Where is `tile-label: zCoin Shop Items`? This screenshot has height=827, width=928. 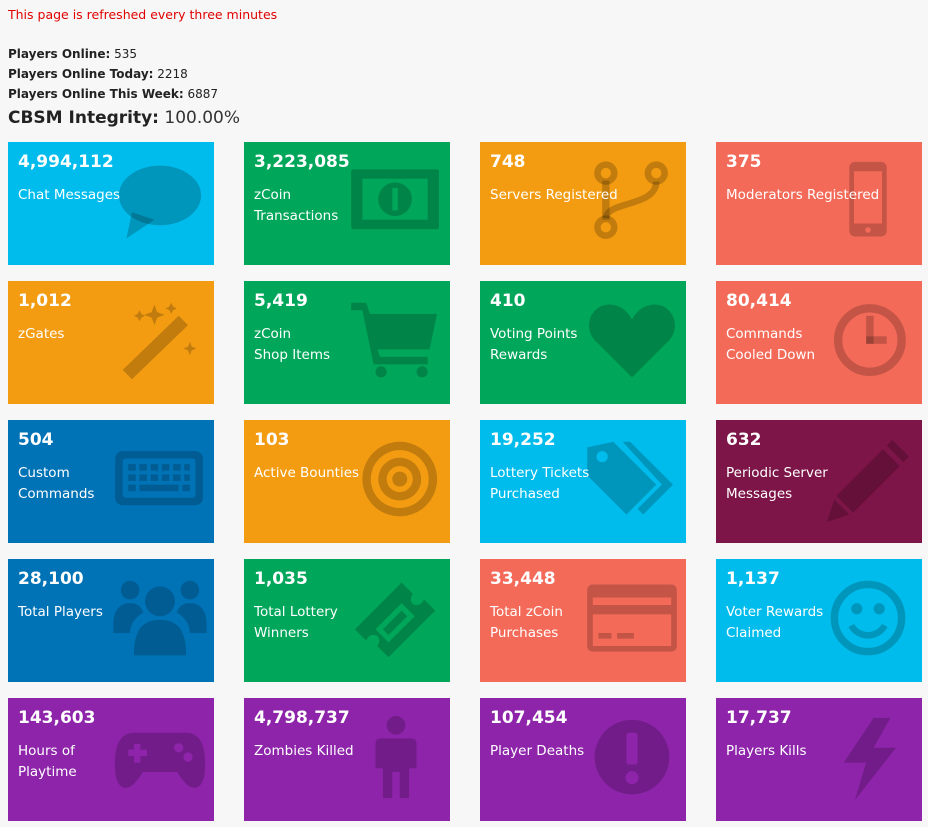 tile-label: zCoin Shop Items is located at coordinates (292, 344).